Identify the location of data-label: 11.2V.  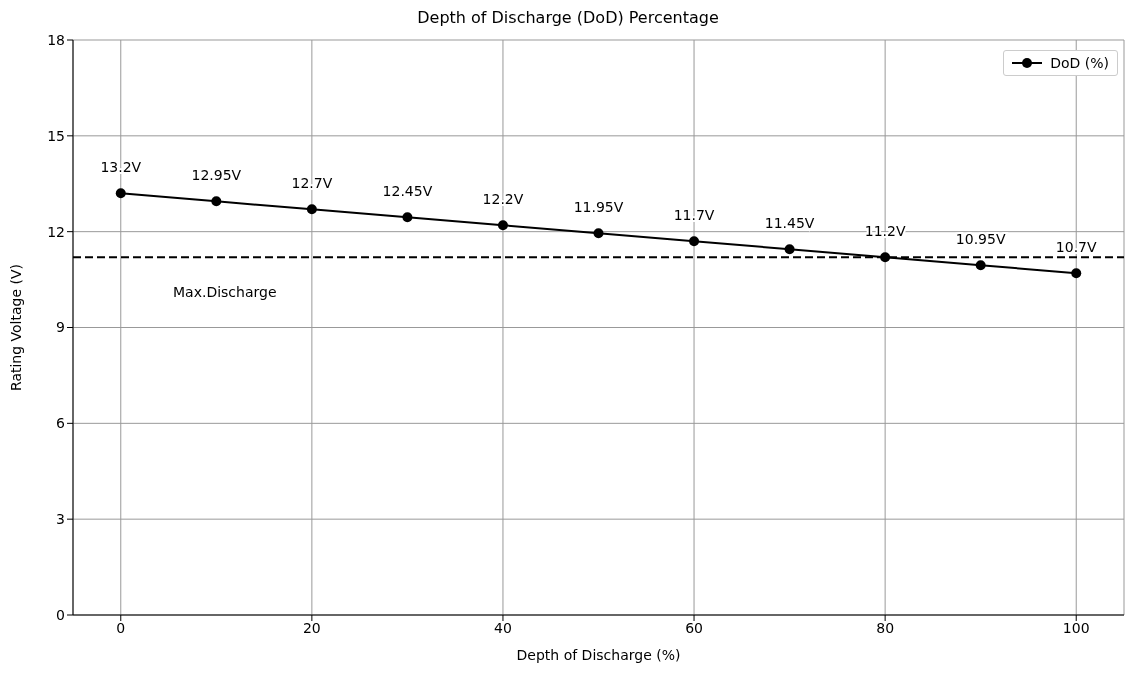
(885, 231).